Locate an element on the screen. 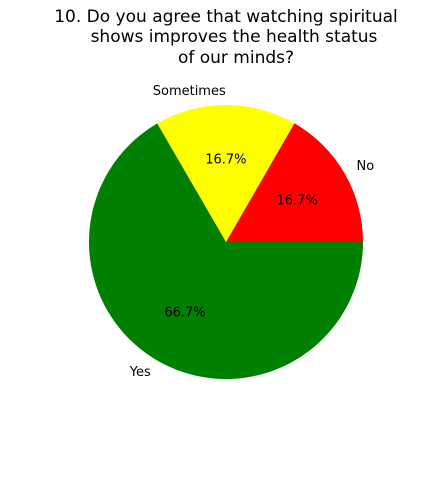 The height and width of the screenshot is (484, 441). pie-slice-sometimes is located at coordinates (226, 173).